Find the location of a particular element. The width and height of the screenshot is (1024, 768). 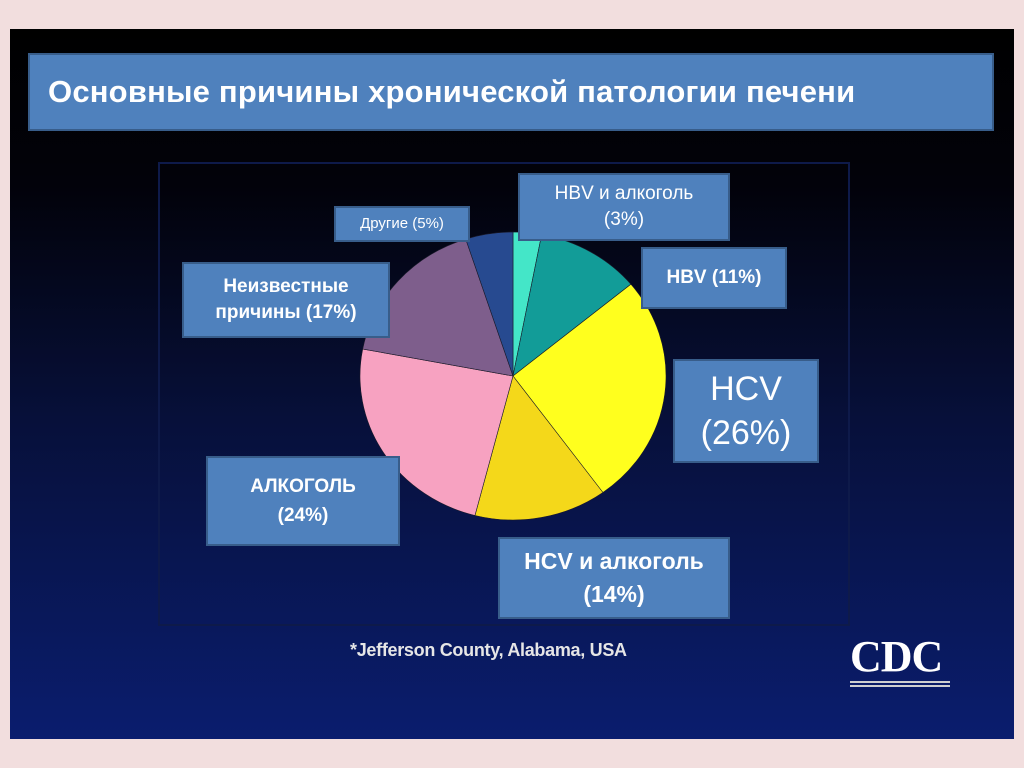

label-hcv-line-1: HCV is located at coordinates (746, 388).